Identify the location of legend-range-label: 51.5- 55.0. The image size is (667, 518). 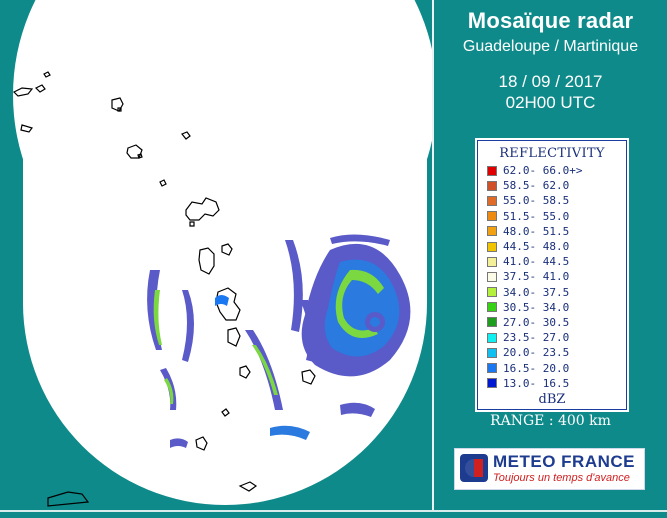
(536, 216).